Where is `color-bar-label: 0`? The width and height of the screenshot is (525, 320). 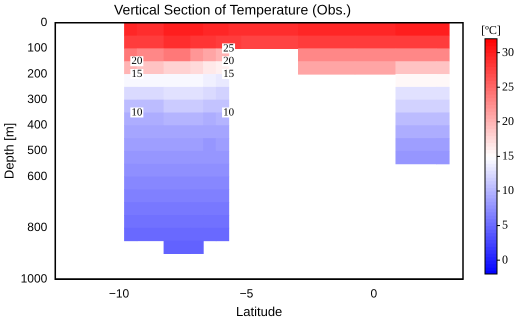
color-bar-label: 0 is located at coordinates (505, 259).